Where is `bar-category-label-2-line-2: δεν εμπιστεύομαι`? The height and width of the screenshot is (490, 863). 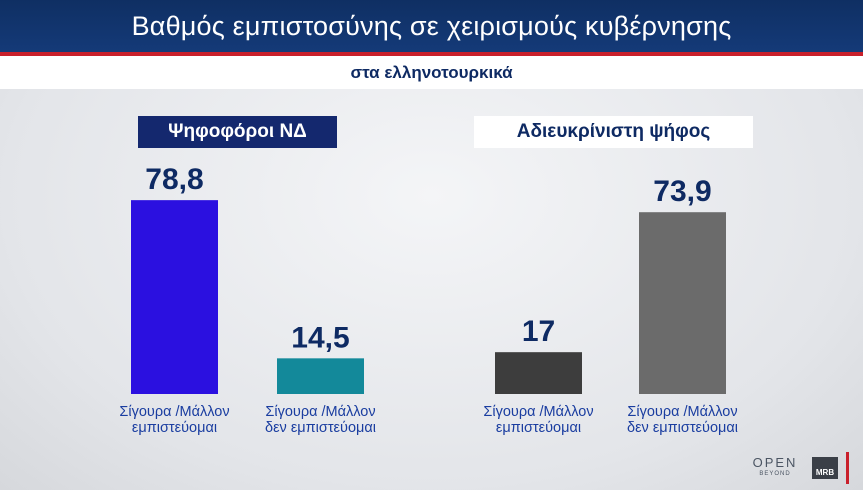
bar-category-label-2-line-2: δεν εμπιστεύομαι is located at coordinates (320, 428).